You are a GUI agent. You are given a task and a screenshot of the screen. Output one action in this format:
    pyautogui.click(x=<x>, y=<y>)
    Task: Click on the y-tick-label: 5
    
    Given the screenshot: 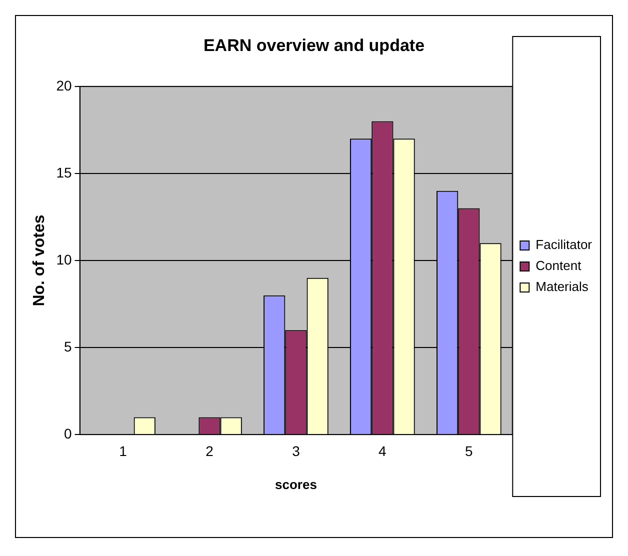 What is the action you would take?
    pyautogui.click(x=68, y=346)
    